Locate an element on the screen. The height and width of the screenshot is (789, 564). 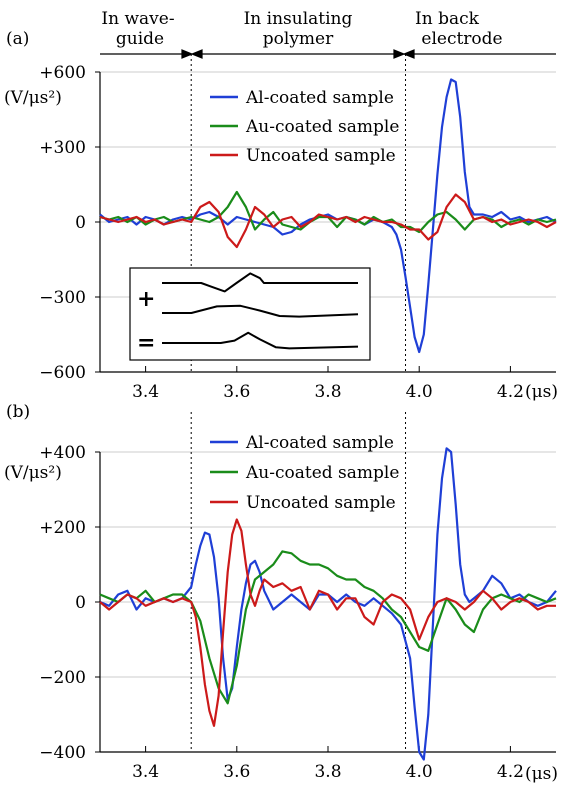
region-label-polymer-1: In insulating is located at coordinates (298, 19).